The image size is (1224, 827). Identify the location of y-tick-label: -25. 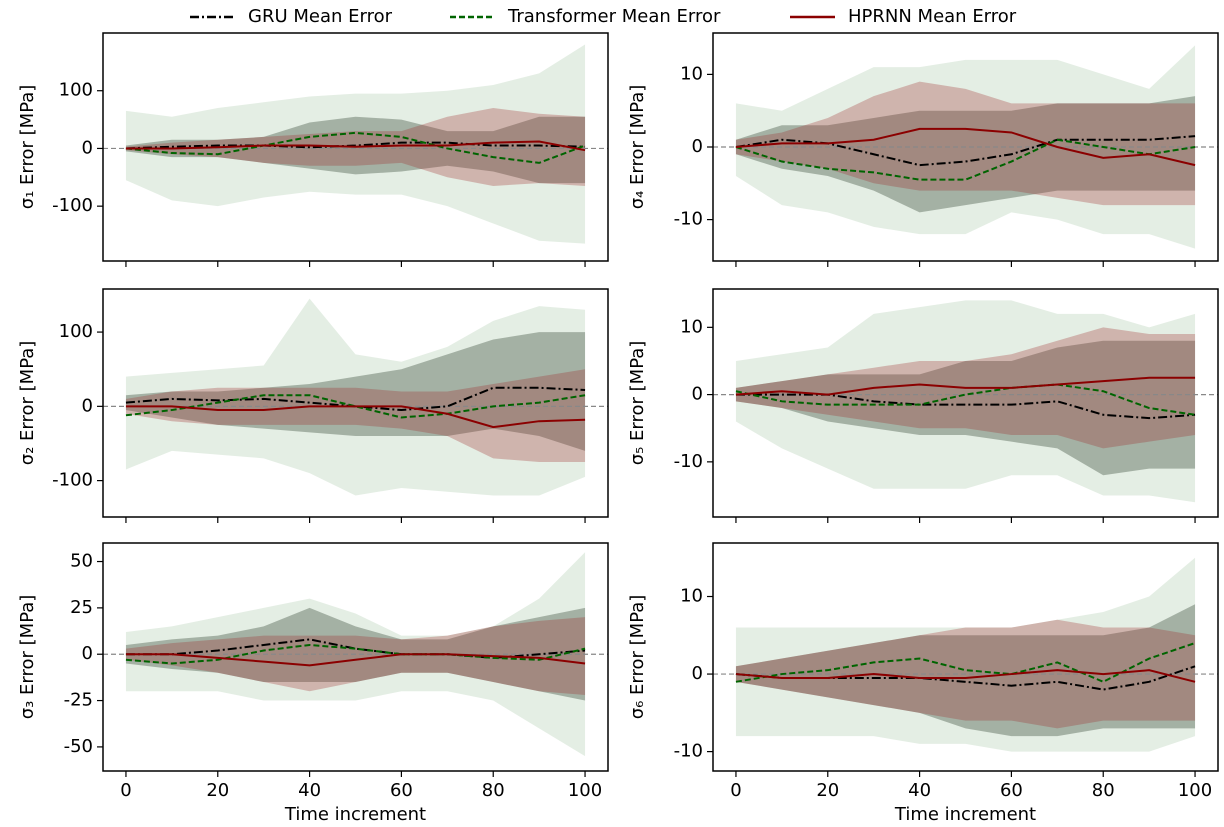
(78, 700).